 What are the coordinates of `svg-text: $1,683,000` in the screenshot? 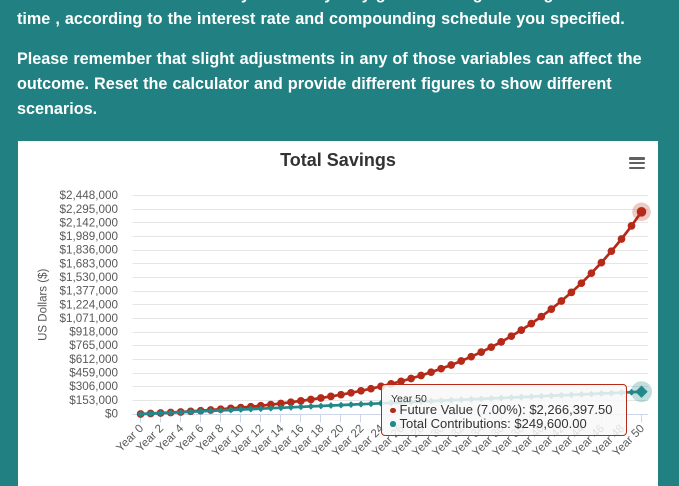 It's located at (89, 263).